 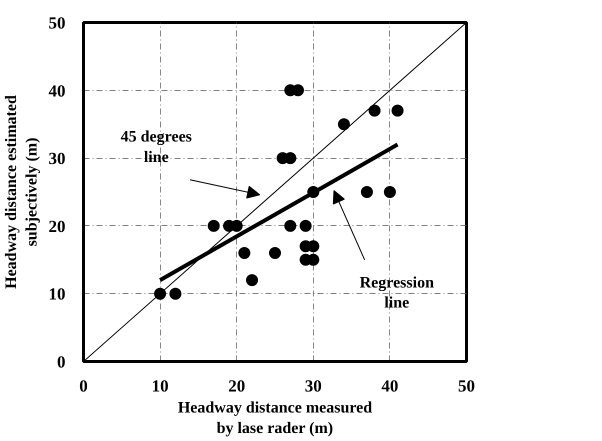 What do you see at coordinates (397, 293) in the screenshot?
I see `annotation: Regression line` at bounding box center [397, 293].